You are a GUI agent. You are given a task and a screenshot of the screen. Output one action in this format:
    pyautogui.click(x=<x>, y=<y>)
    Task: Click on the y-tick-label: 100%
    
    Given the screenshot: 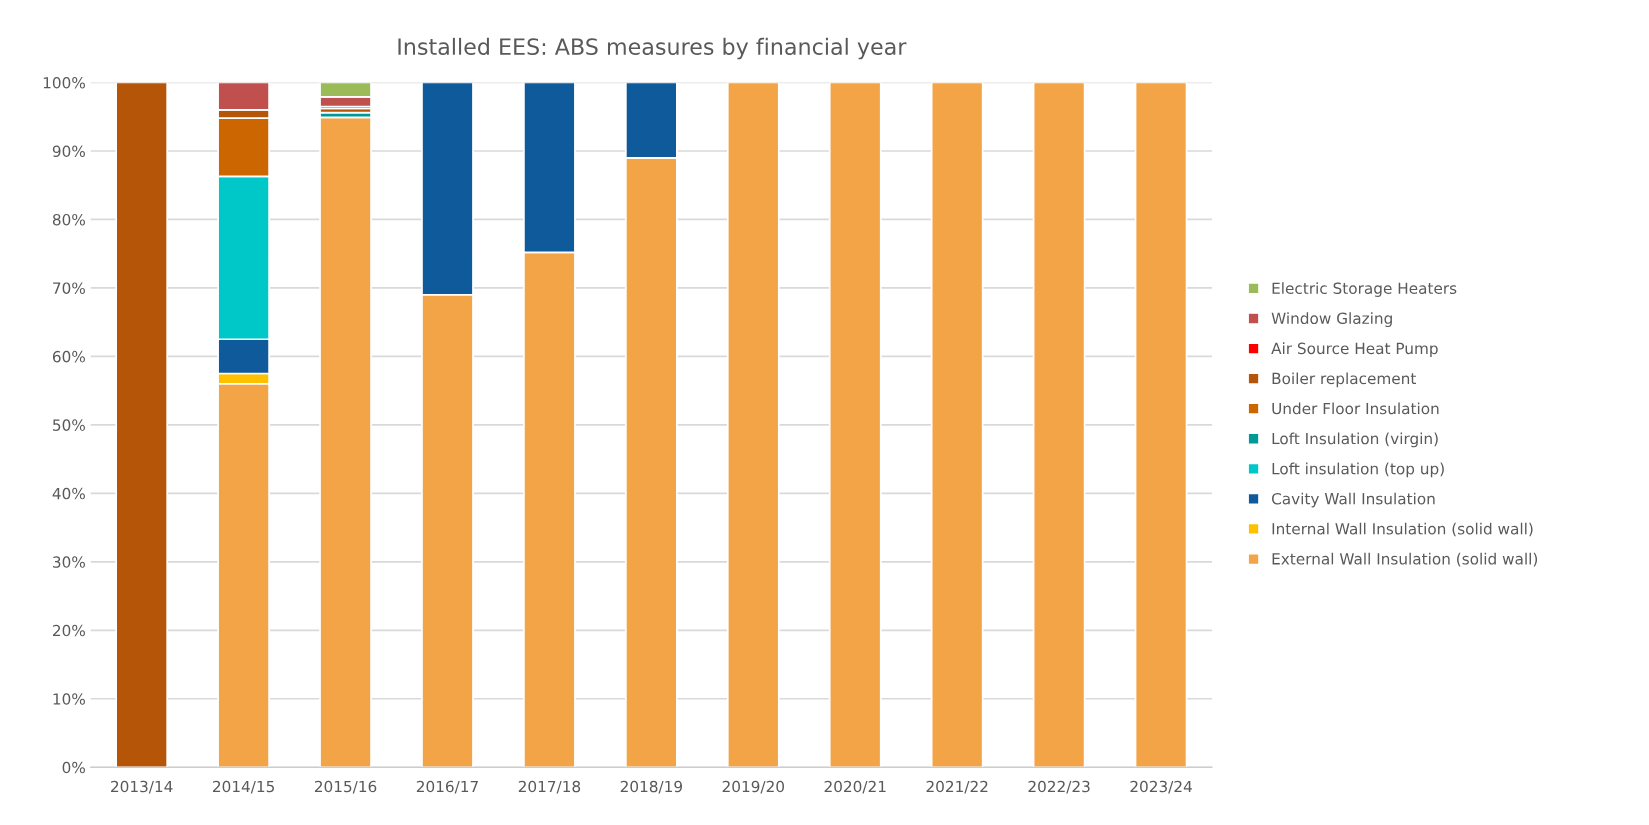 What is the action you would take?
    pyautogui.click(x=64, y=82)
    